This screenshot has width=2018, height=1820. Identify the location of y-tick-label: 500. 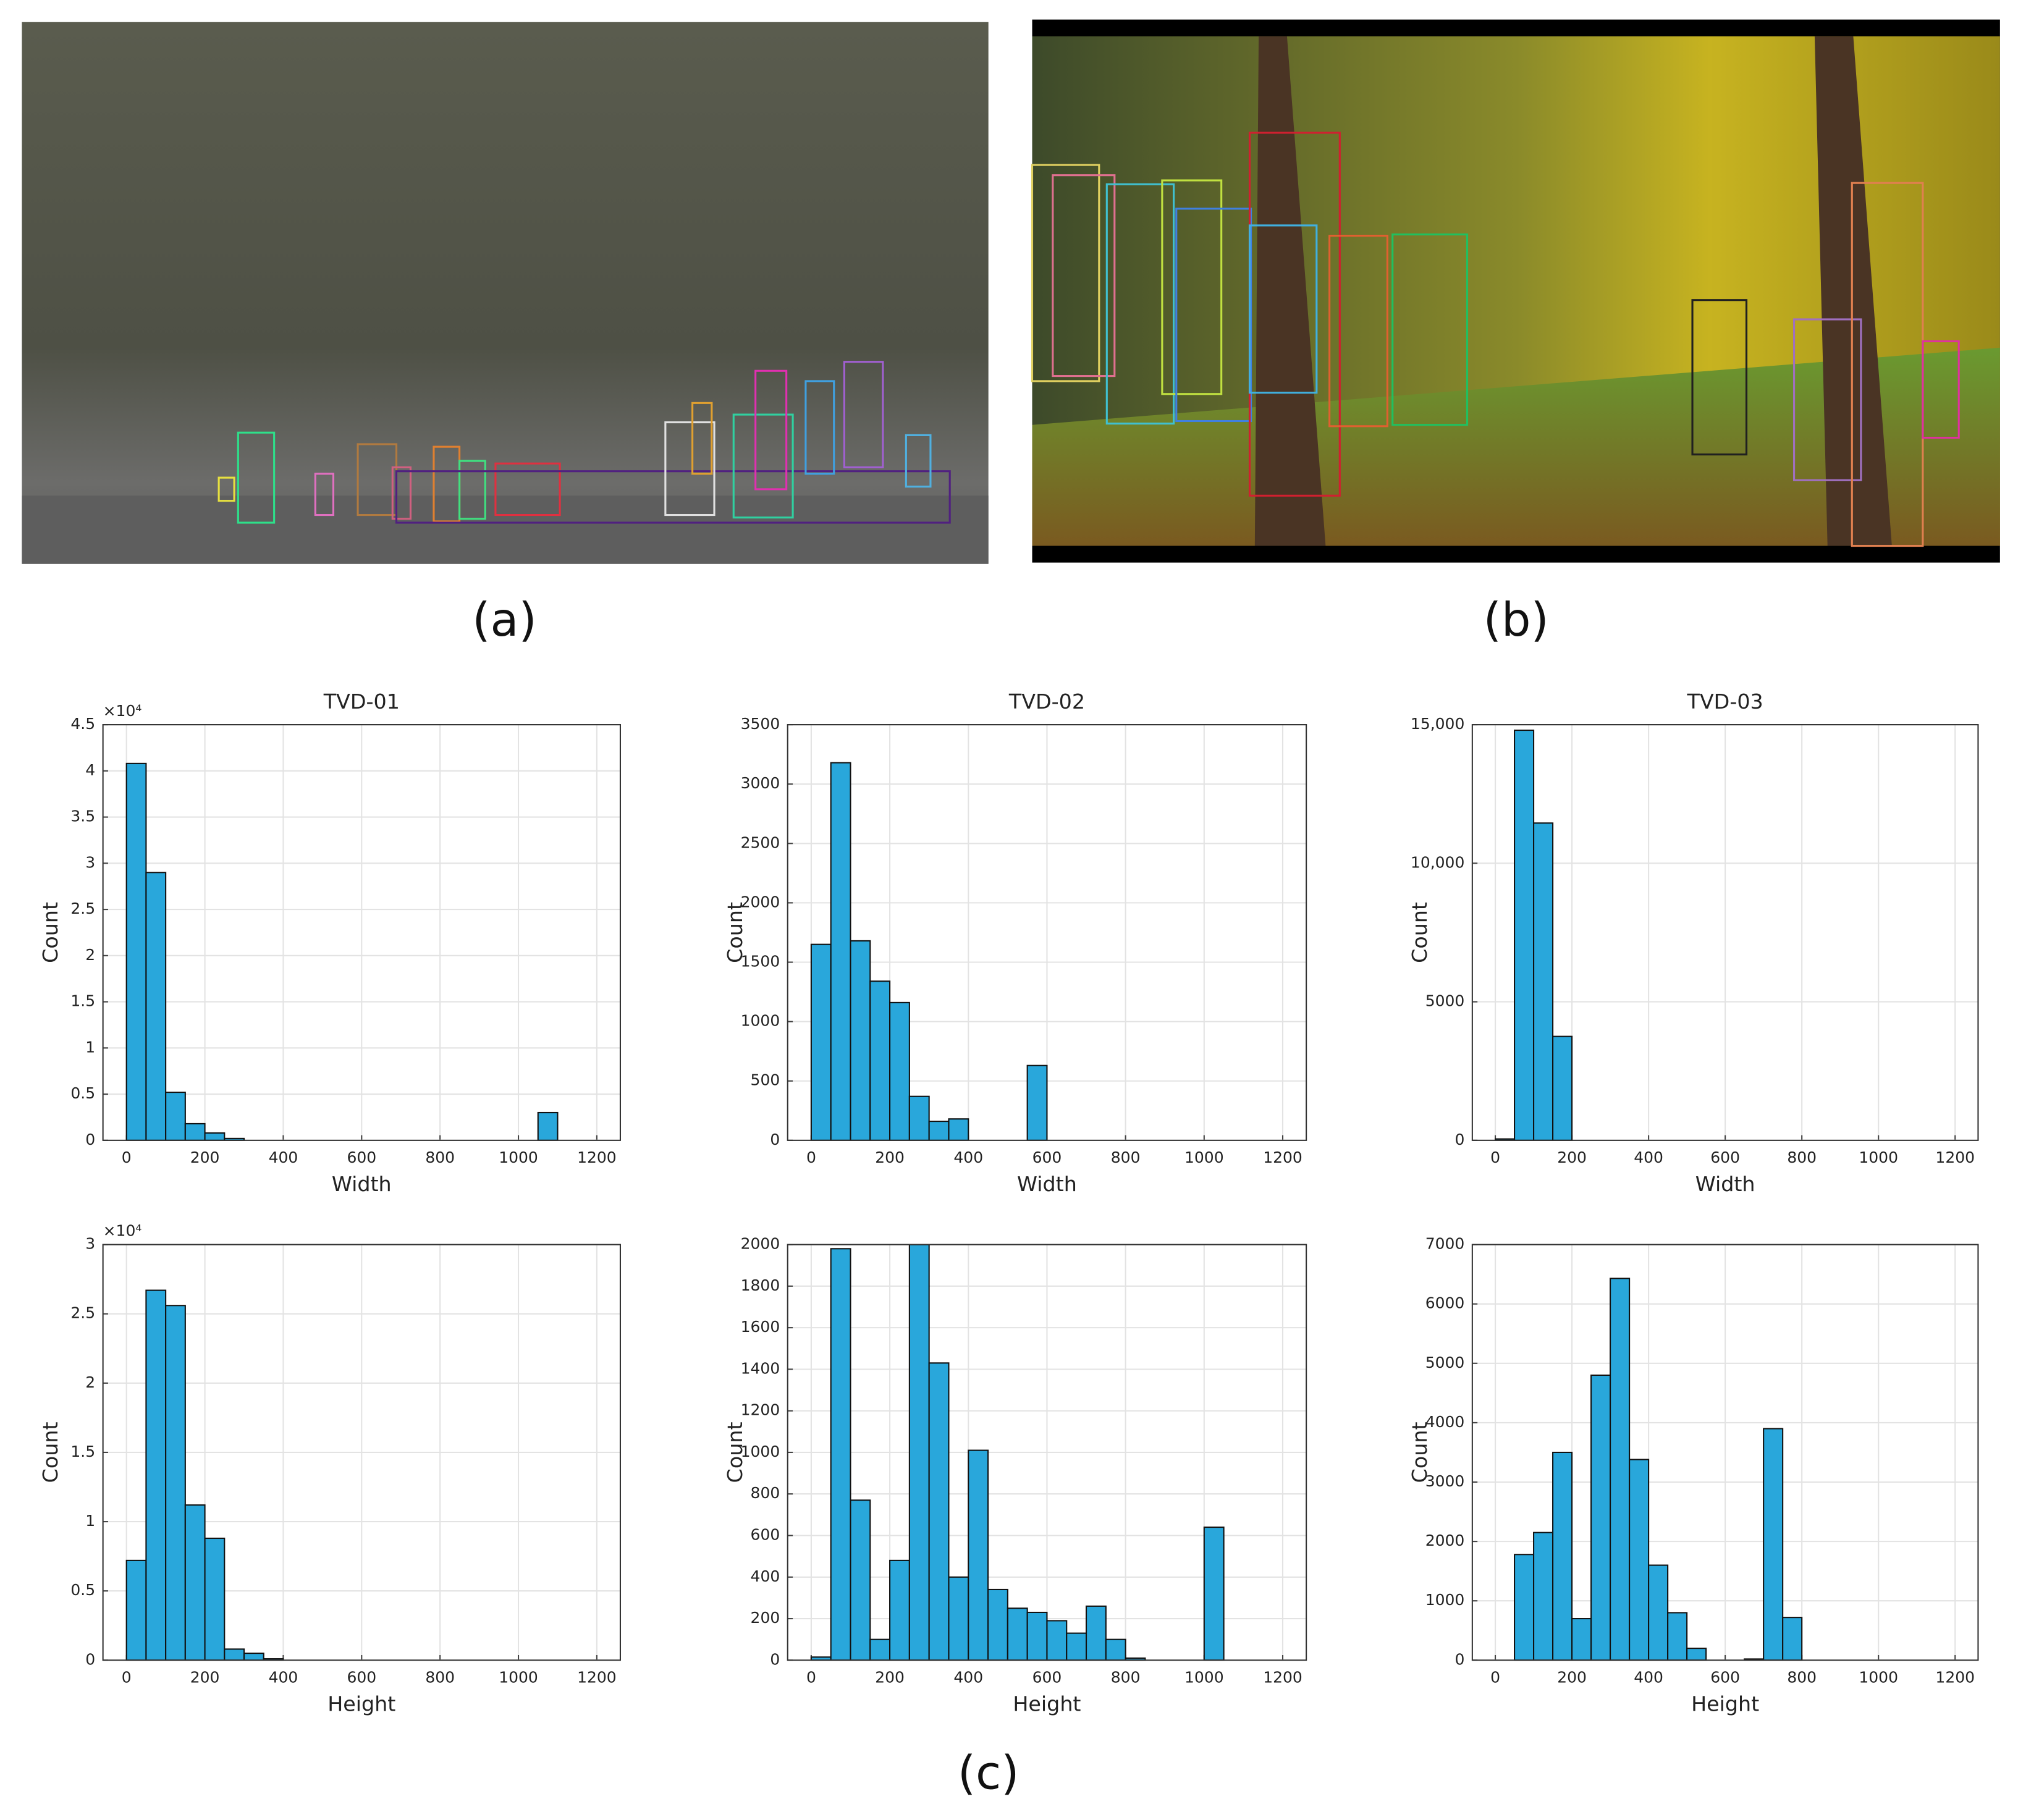
(765, 1080).